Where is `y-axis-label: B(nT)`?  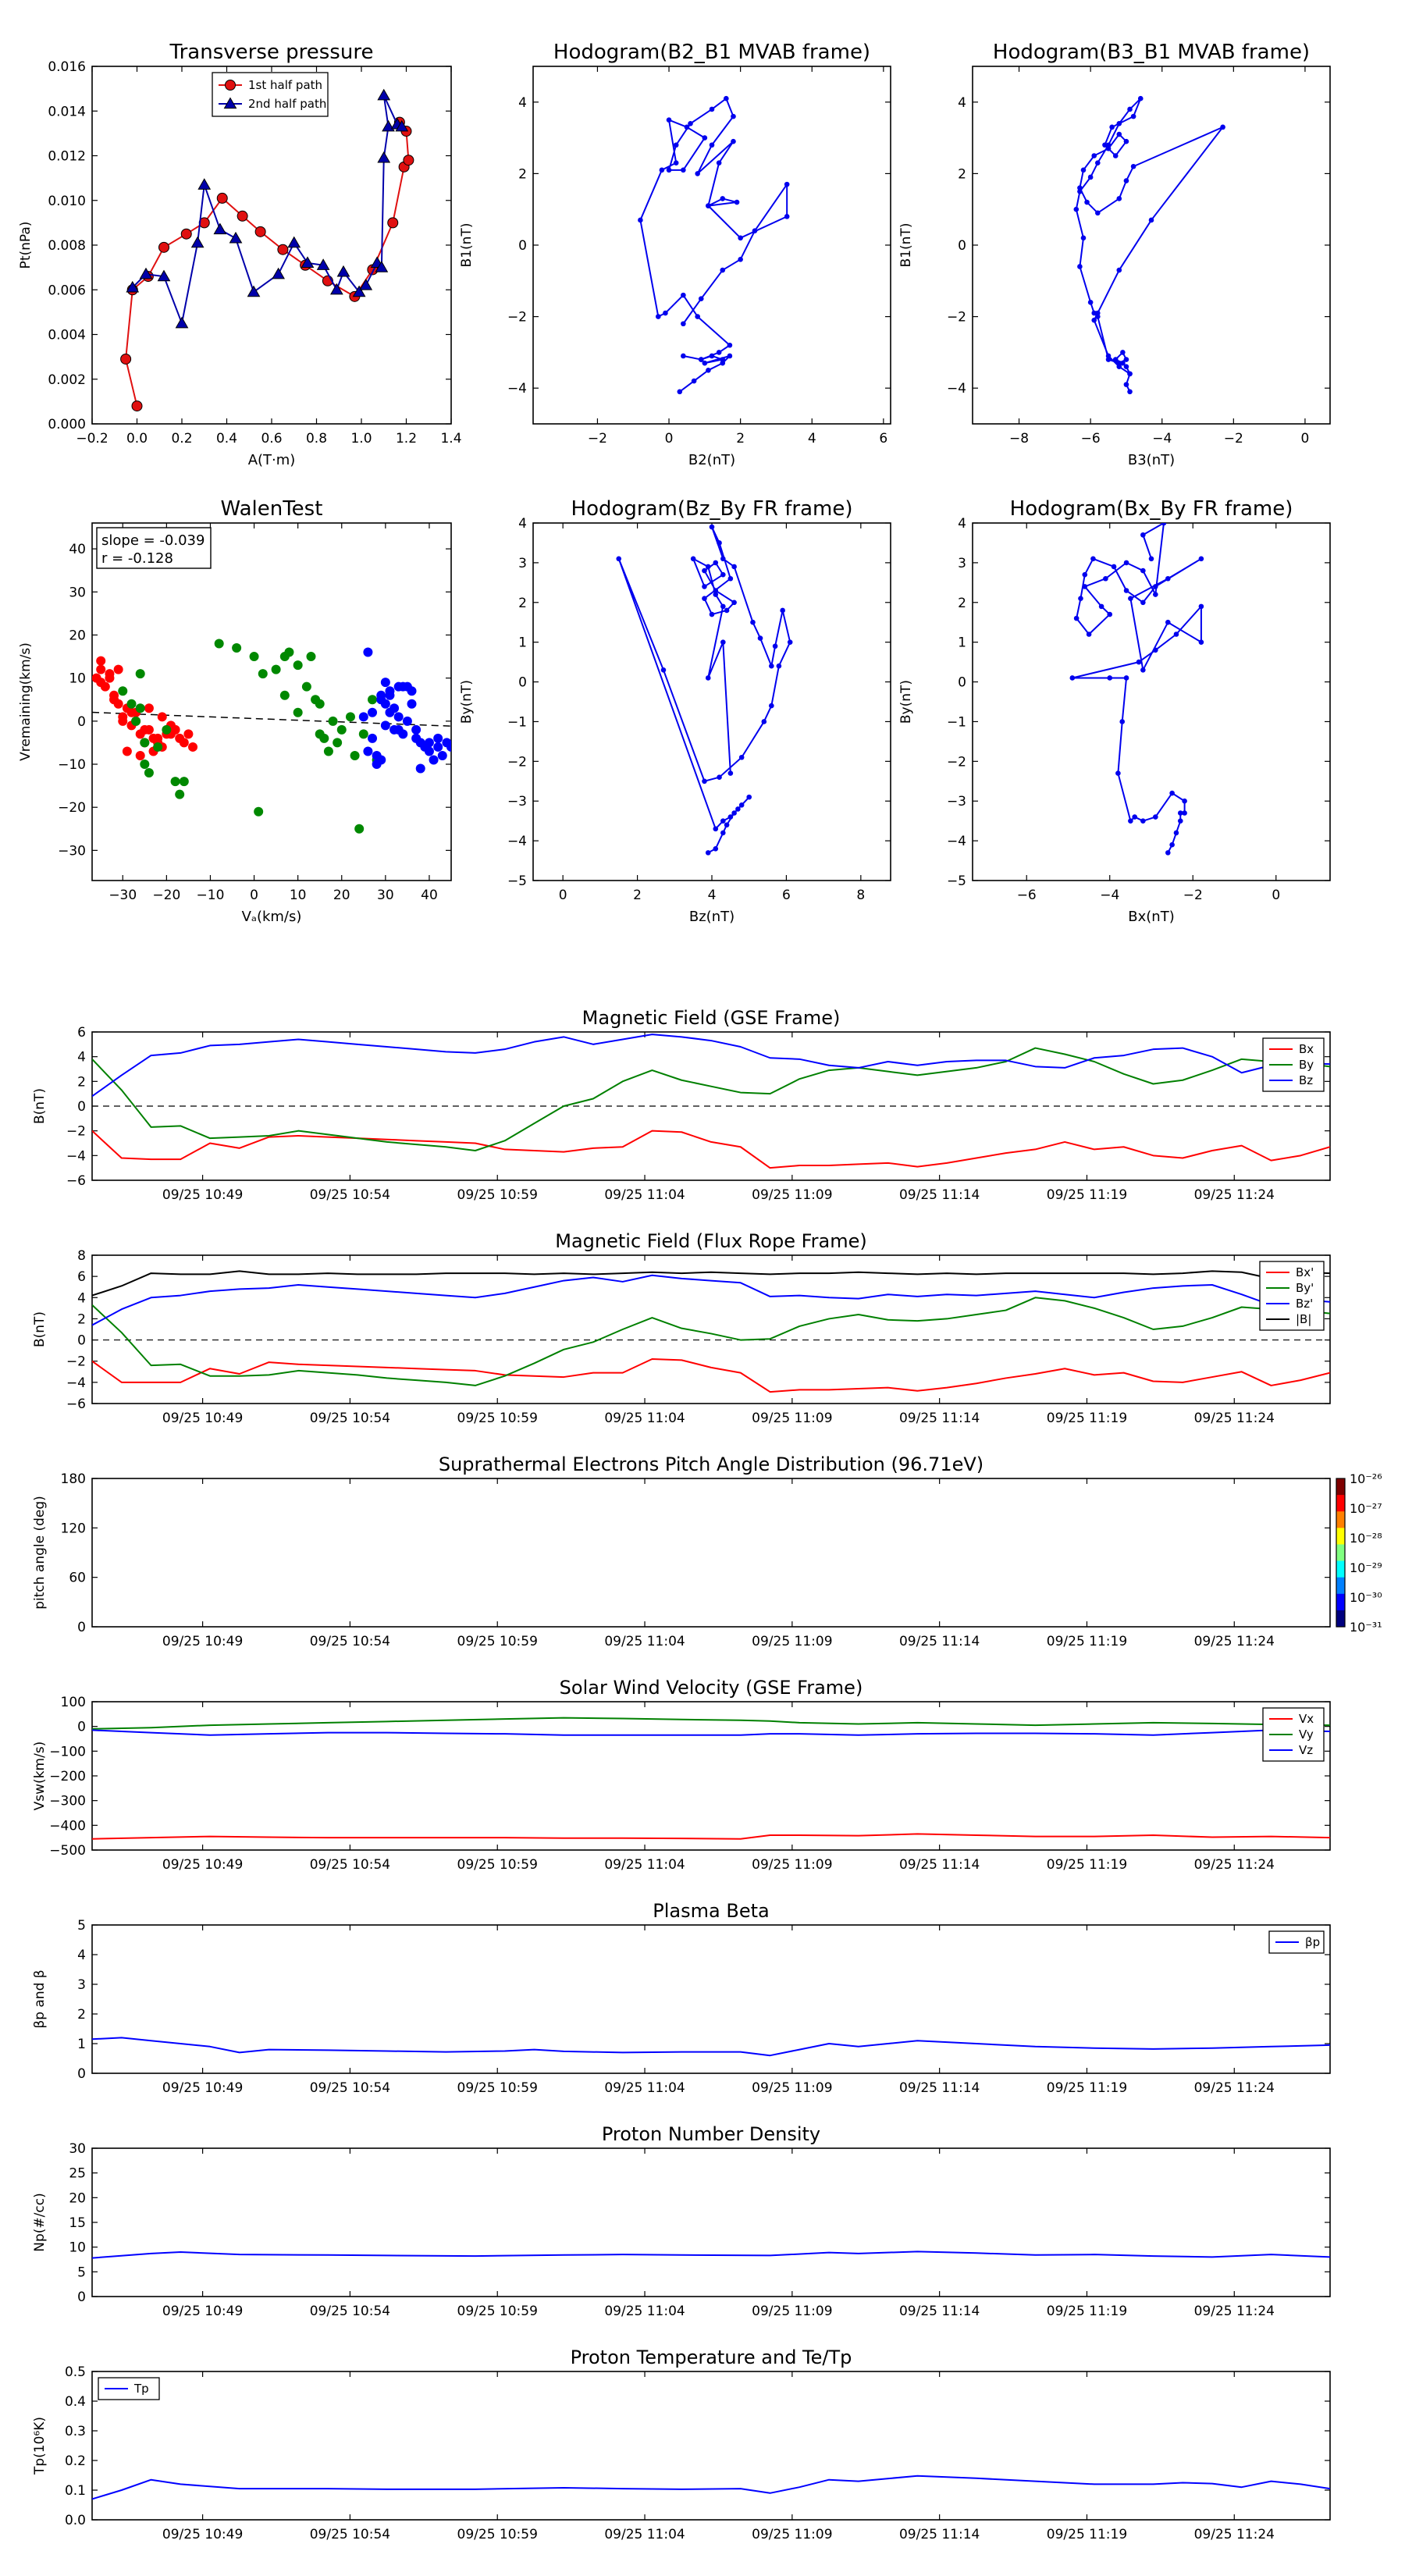 y-axis-label: B(nT) is located at coordinates (40, 1106).